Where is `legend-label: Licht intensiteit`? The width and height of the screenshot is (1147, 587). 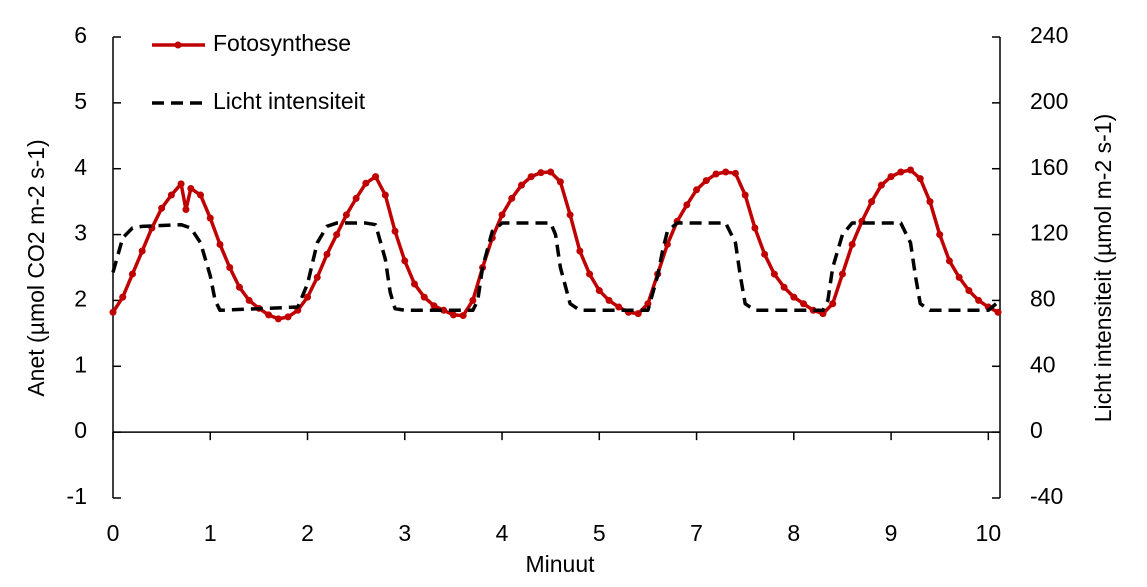 legend-label: Licht intensiteit is located at coordinates (289, 101).